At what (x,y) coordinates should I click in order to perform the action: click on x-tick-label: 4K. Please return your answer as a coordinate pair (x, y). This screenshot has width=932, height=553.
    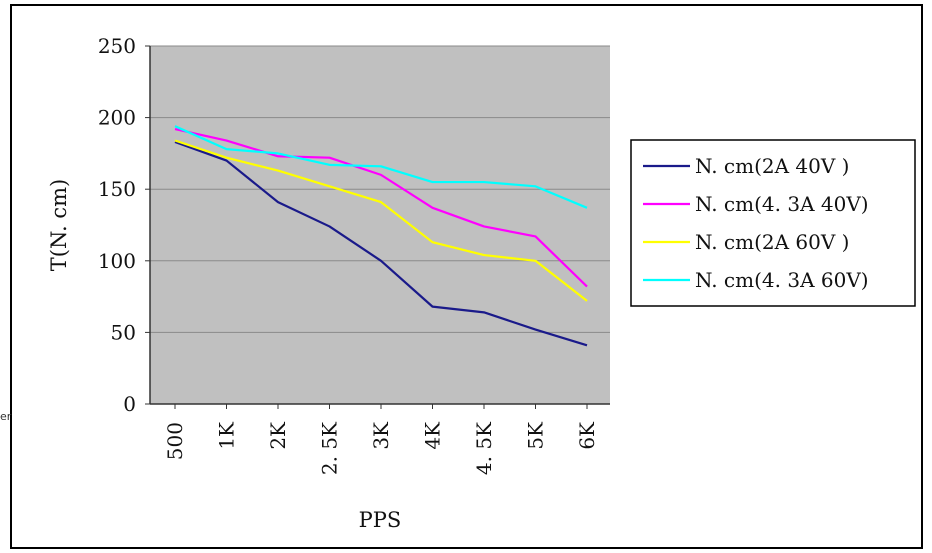
    Looking at the image, I should click on (433, 435).